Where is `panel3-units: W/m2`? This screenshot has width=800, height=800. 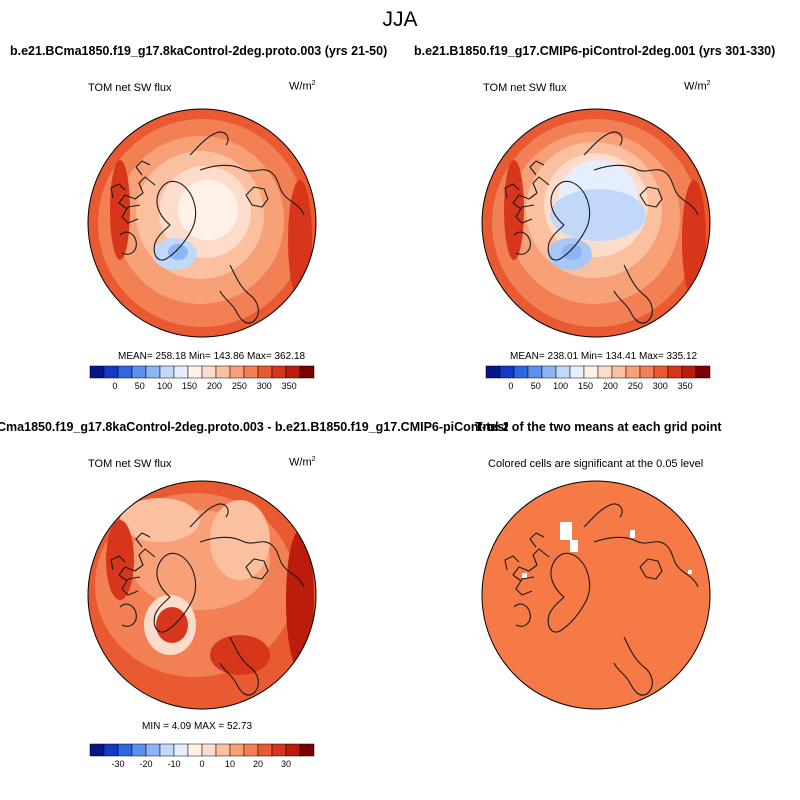
panel3-units: W/m2 is located at coordinates (302, 462).